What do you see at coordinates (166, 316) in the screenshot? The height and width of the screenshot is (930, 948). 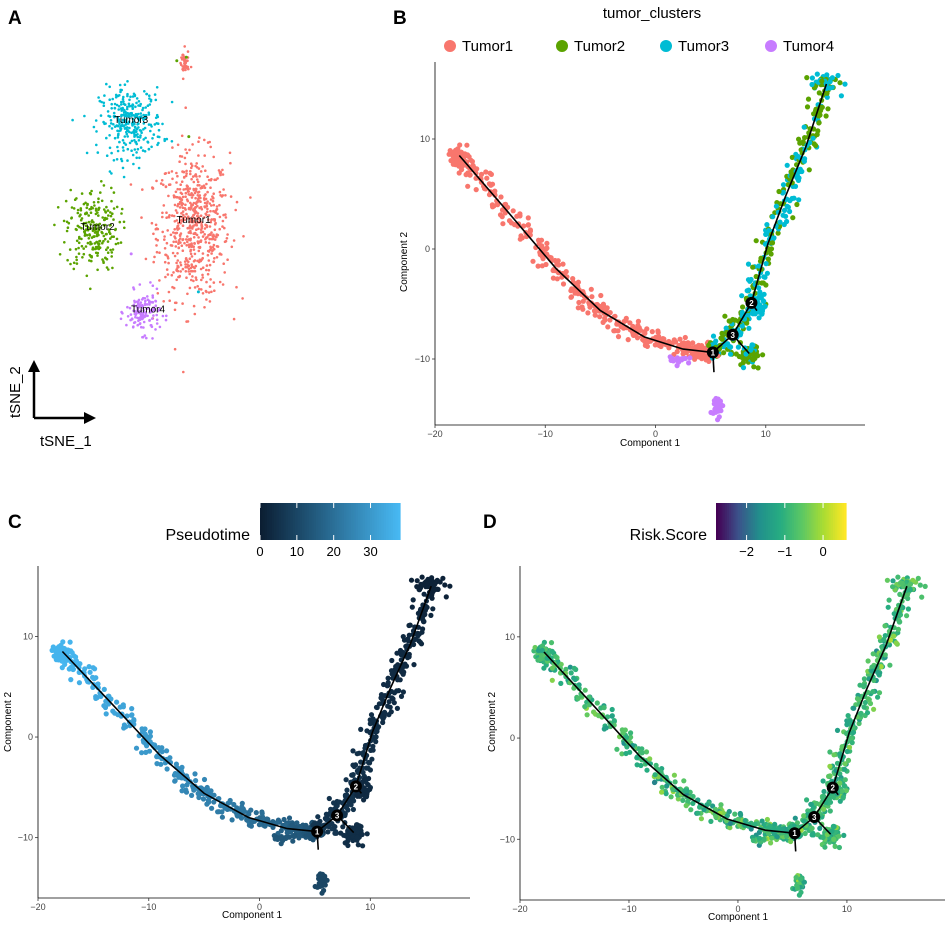 I see `tsne-point-tumor4` at bounding box center [166, 316].